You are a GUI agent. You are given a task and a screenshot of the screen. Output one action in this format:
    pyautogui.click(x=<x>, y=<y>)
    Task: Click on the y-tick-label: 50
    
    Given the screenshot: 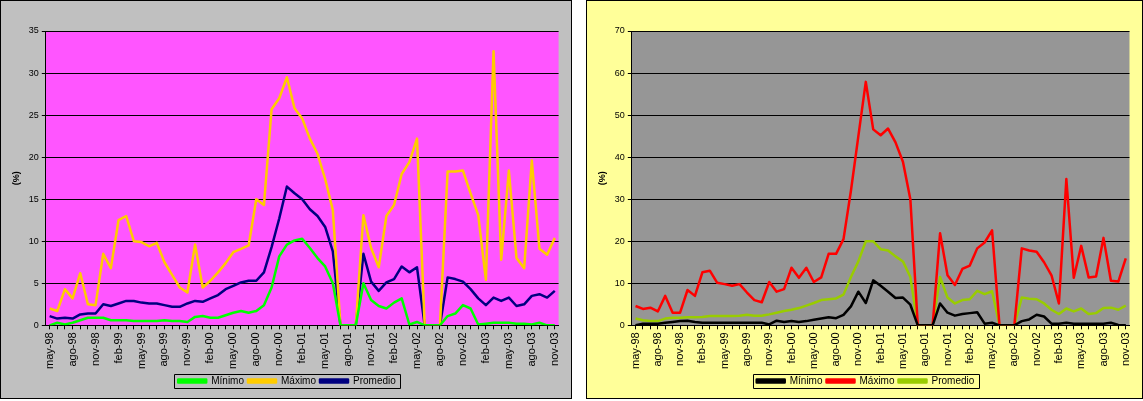 What is the action you would take?
    pyautogui.click(x=619, y=114)
    